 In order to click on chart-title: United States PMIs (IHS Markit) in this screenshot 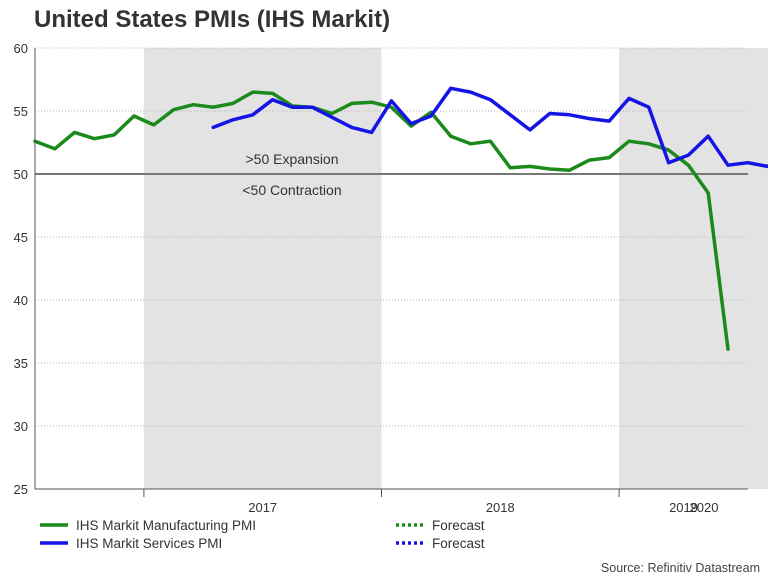, I will do `click(212, 19)`.